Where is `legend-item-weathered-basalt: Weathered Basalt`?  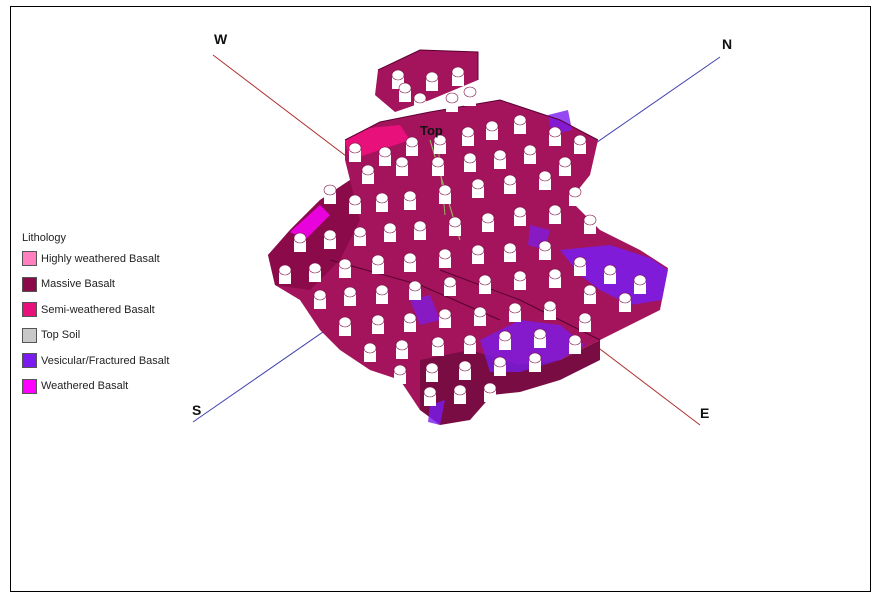
legend-item-weathered-basalt: Weathered Basalt is located at coordinates (95, 386).